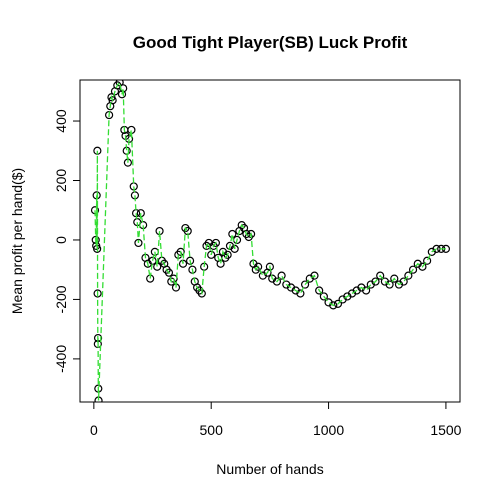  What do you see at coordinates (445, 430) in the screenshot?
I see `x-tick-label: 1500` at bounding box center [445, 430].